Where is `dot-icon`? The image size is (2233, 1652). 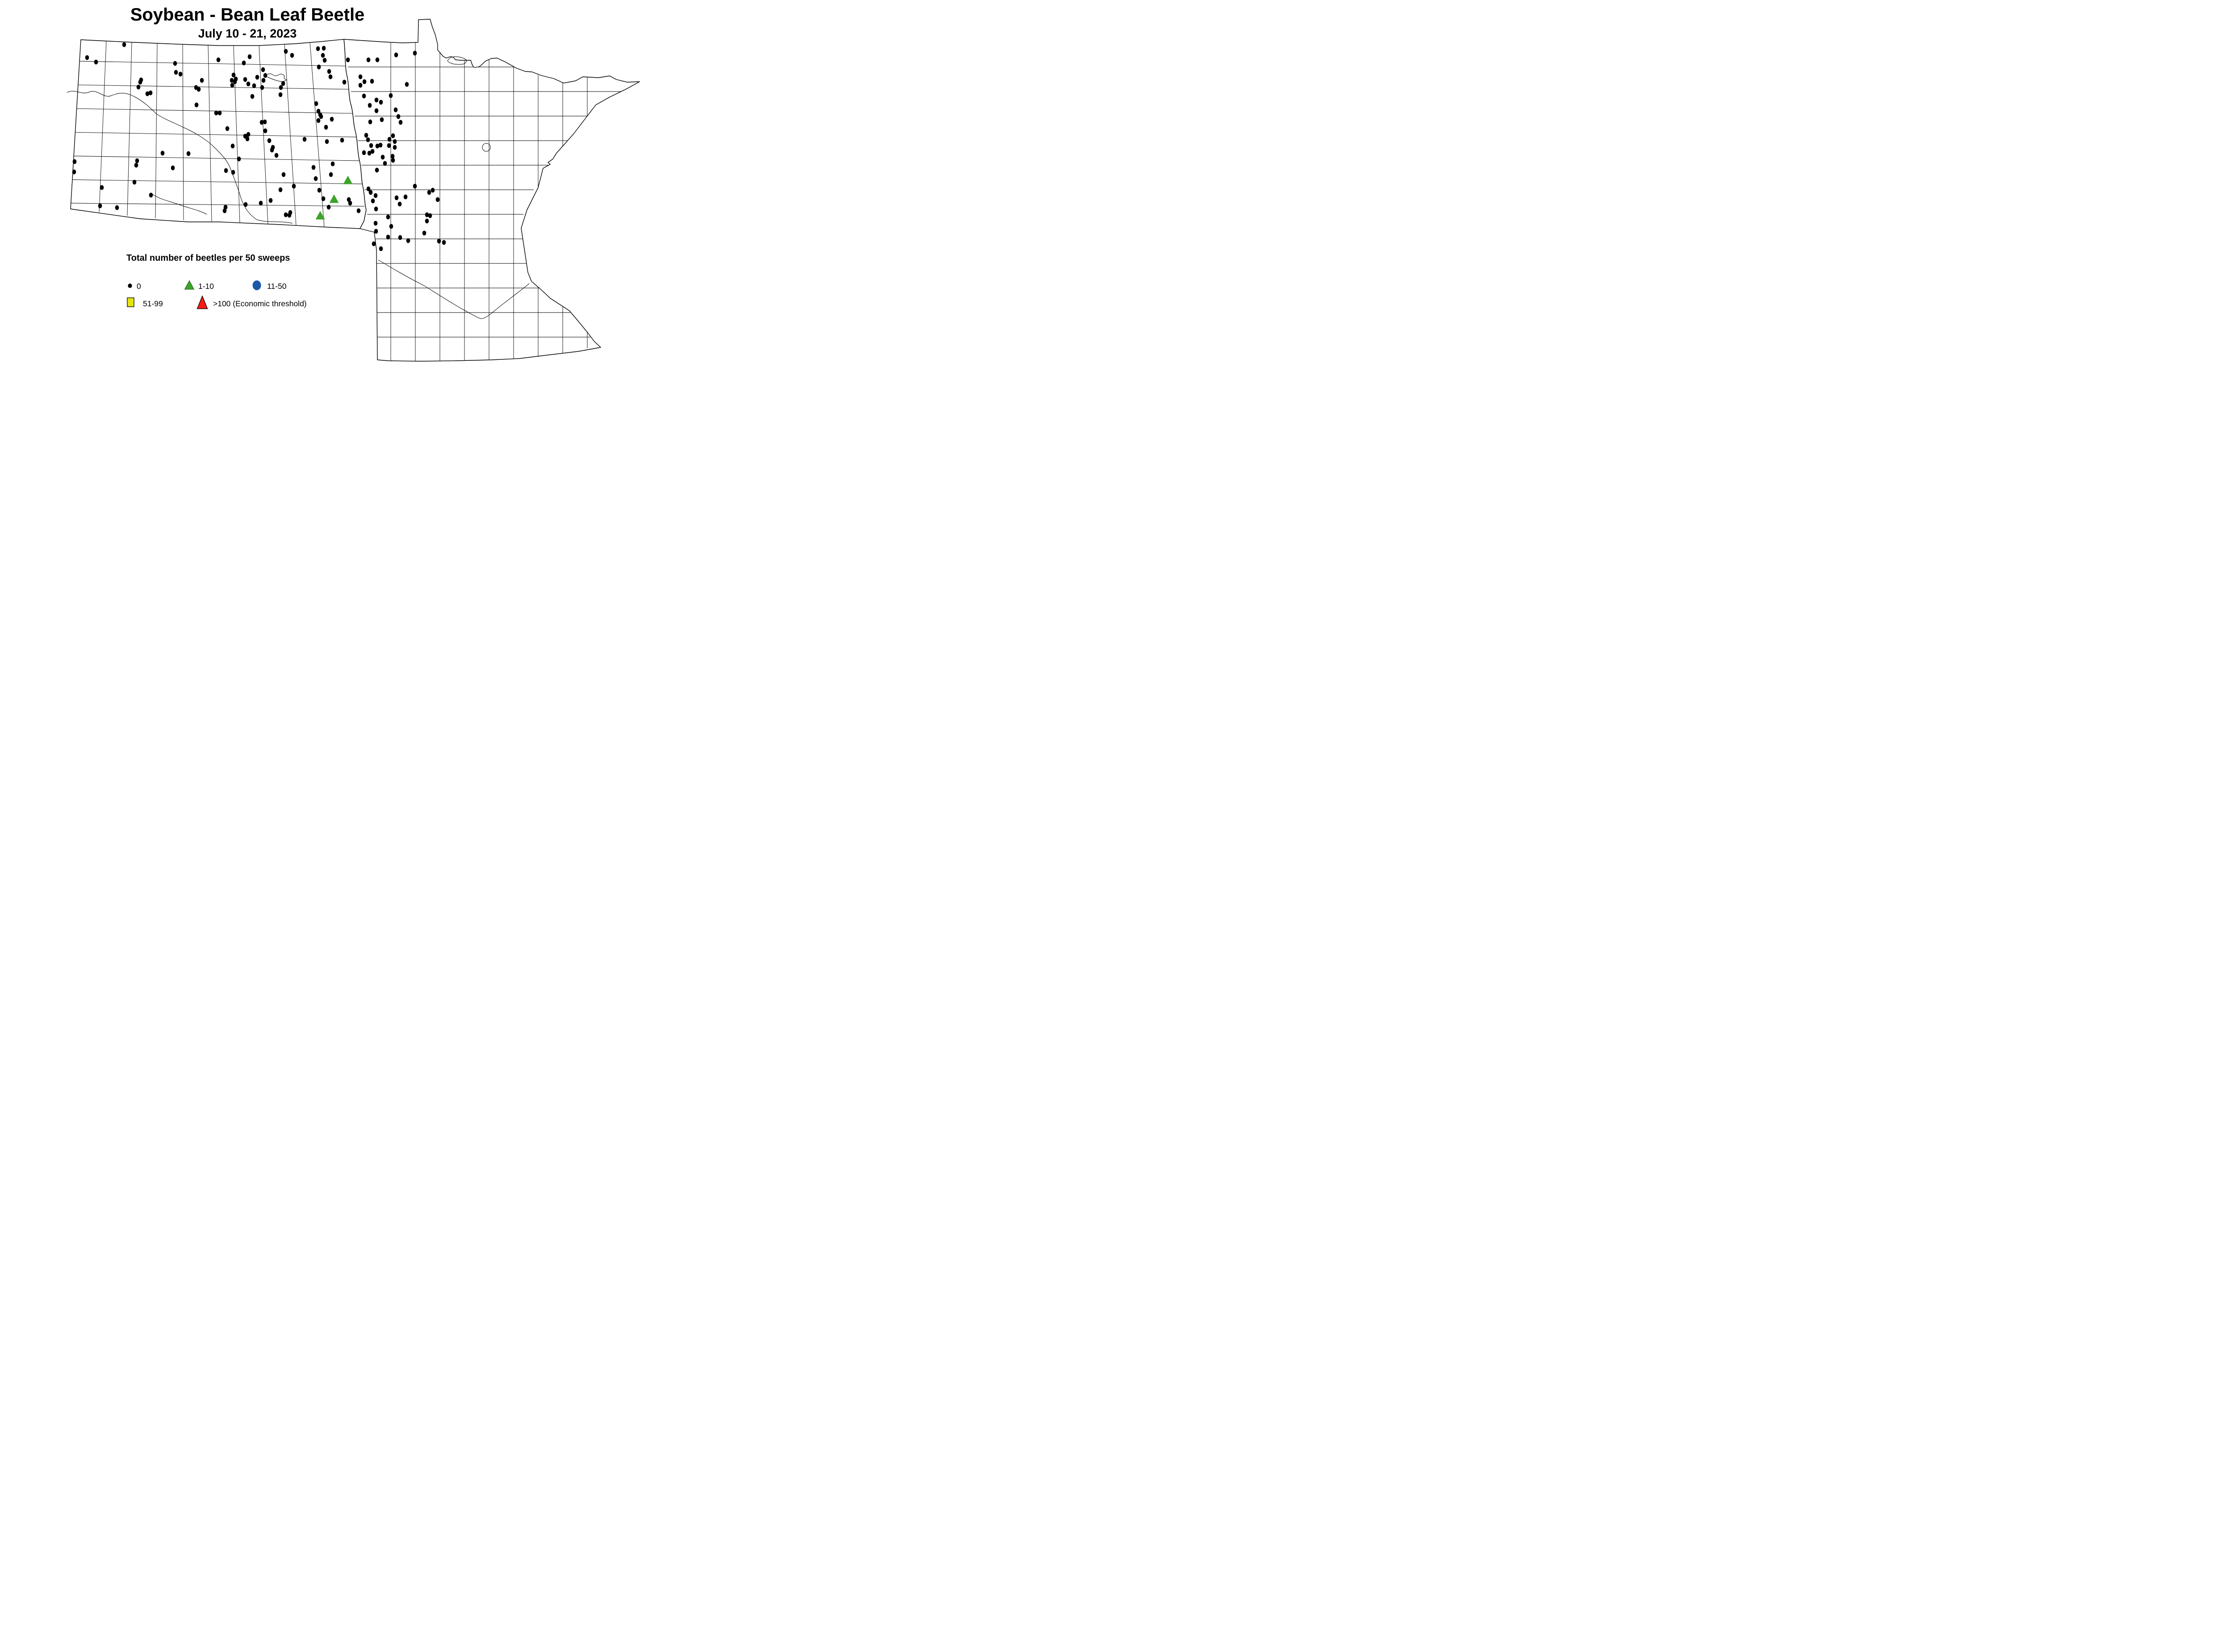
dot-icon is located at coordinates (130, 286).